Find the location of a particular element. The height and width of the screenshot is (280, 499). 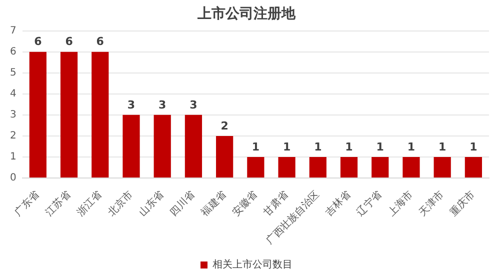

x-tick-label: 浙江省 is located at coordinates (89, 203).